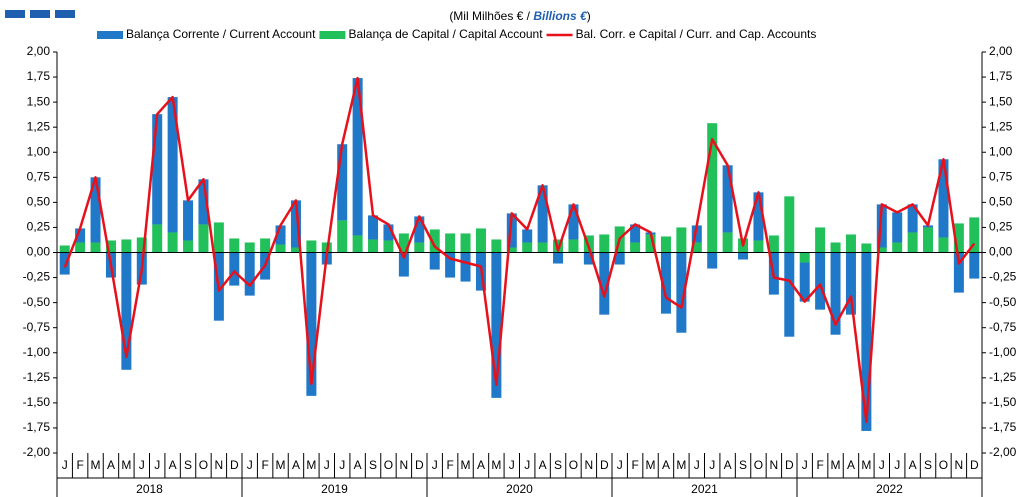 The height and width of the screenshot is (497, 1031). Describe the element at coordinates (39, 151) in the screenshot. I see `y-tick-label: 1,00` at that location.